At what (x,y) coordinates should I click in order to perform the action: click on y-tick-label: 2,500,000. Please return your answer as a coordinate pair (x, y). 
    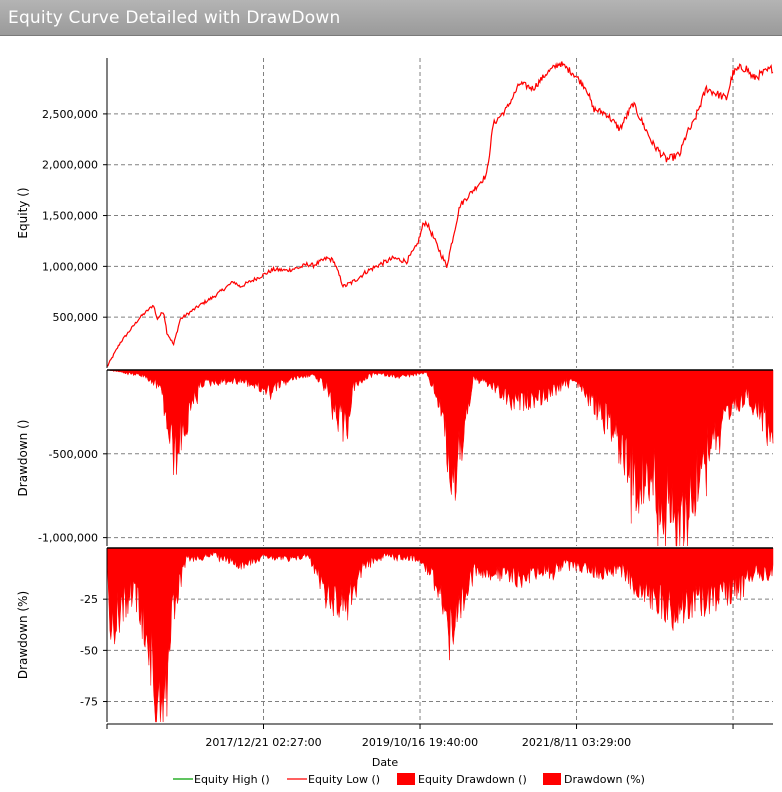
    Looking at the image, I should click on (70, 114).